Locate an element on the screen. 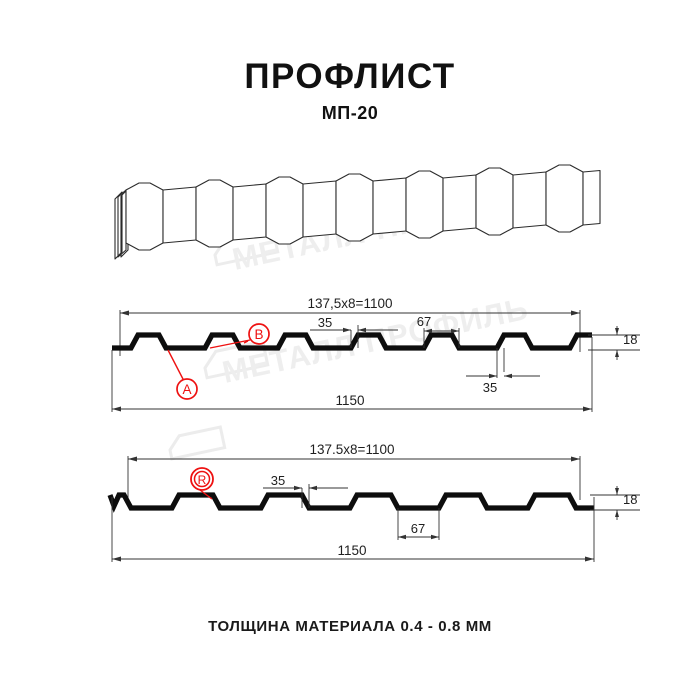 The image size is (700, 700). profile-r-top-dimension is located at coordinates (354, 479).